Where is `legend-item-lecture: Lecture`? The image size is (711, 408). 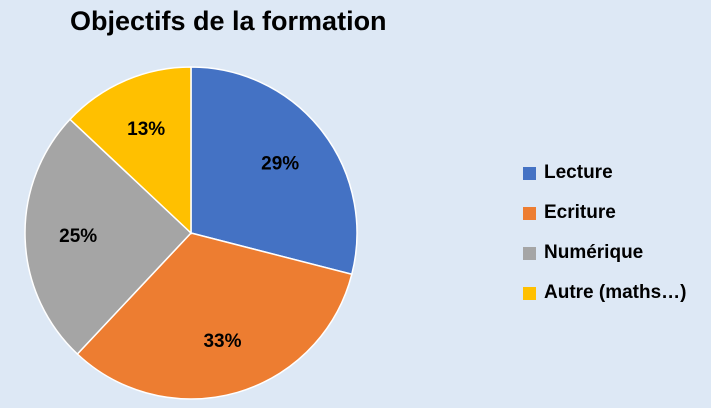 legend-item-lecture: Lecture is located at coordinates (605, 173).